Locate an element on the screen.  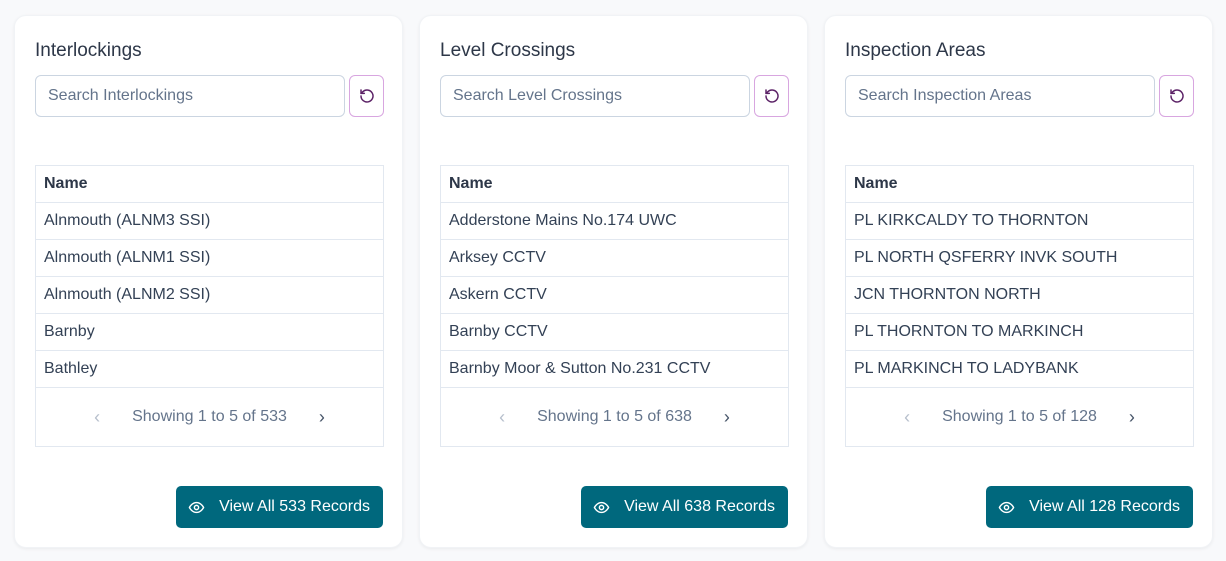
view-all-label: View All 638 Records is located at coordinates (699, 506).